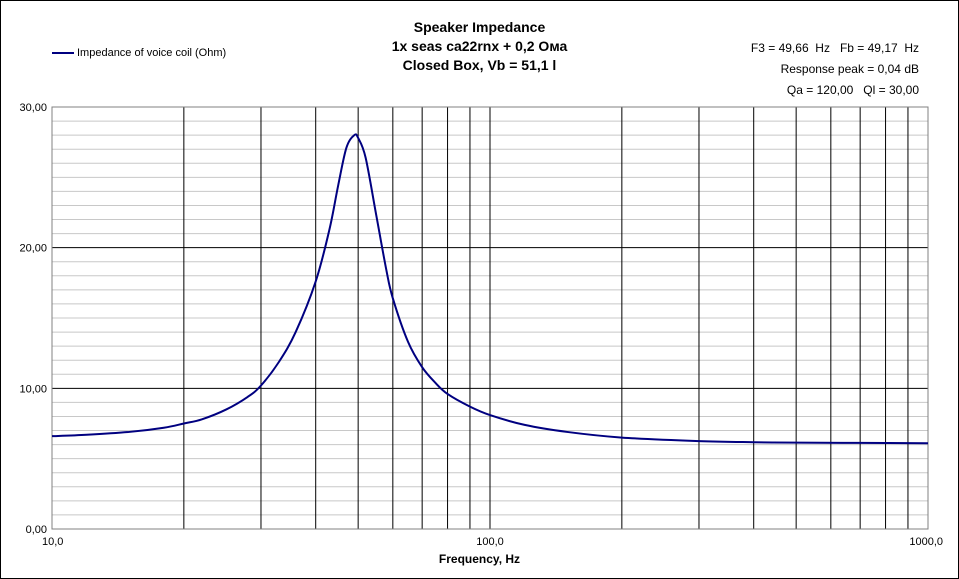  Describe the element at coordinates (33, 389) in the screenshot. I see `y-tick-label: 10,00` at that location.